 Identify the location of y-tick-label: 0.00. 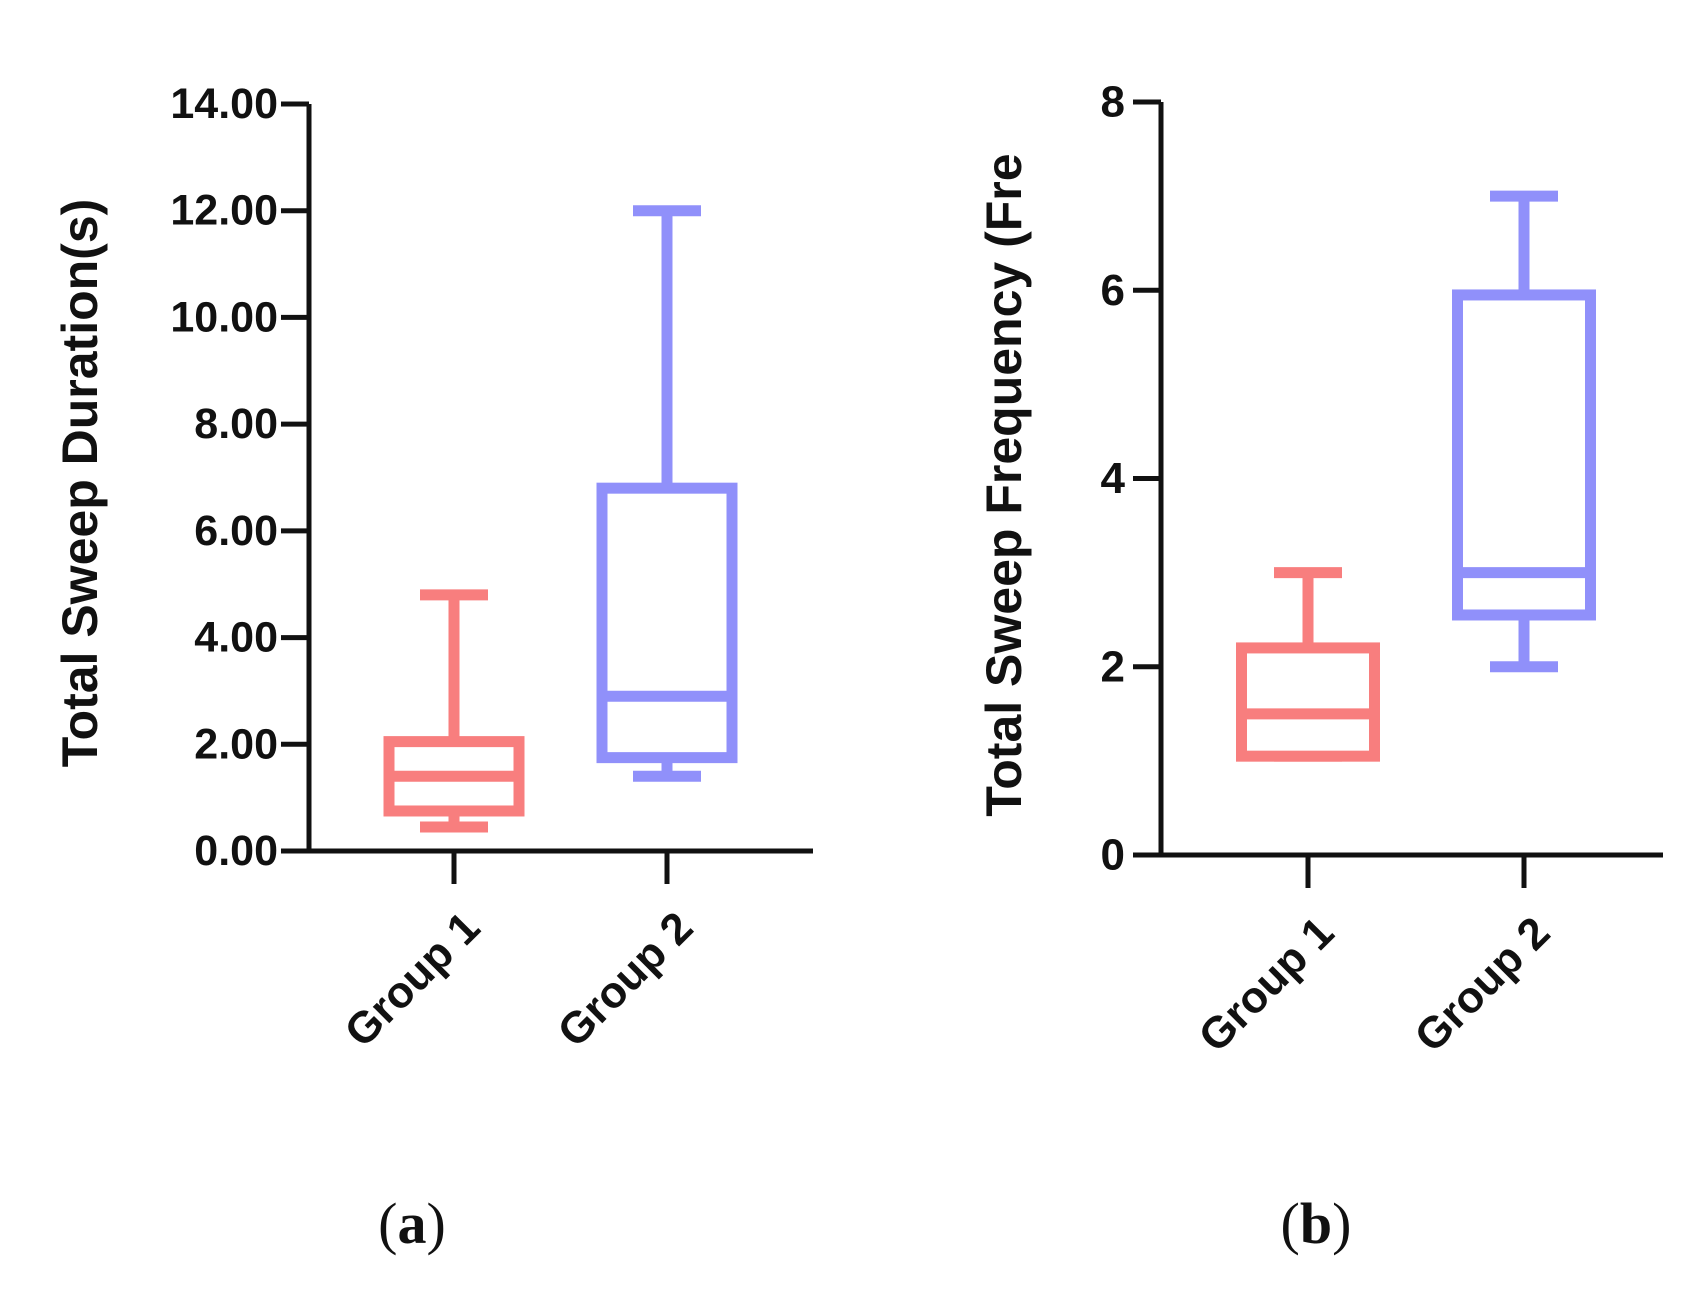
(236, 851).